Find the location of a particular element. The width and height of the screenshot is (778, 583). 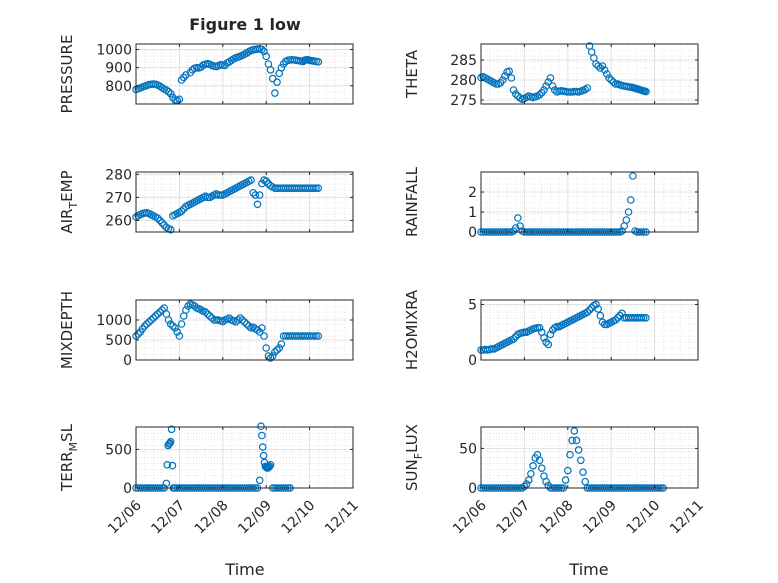

y-tick-label: 900 is located at coordinates (118, 69).